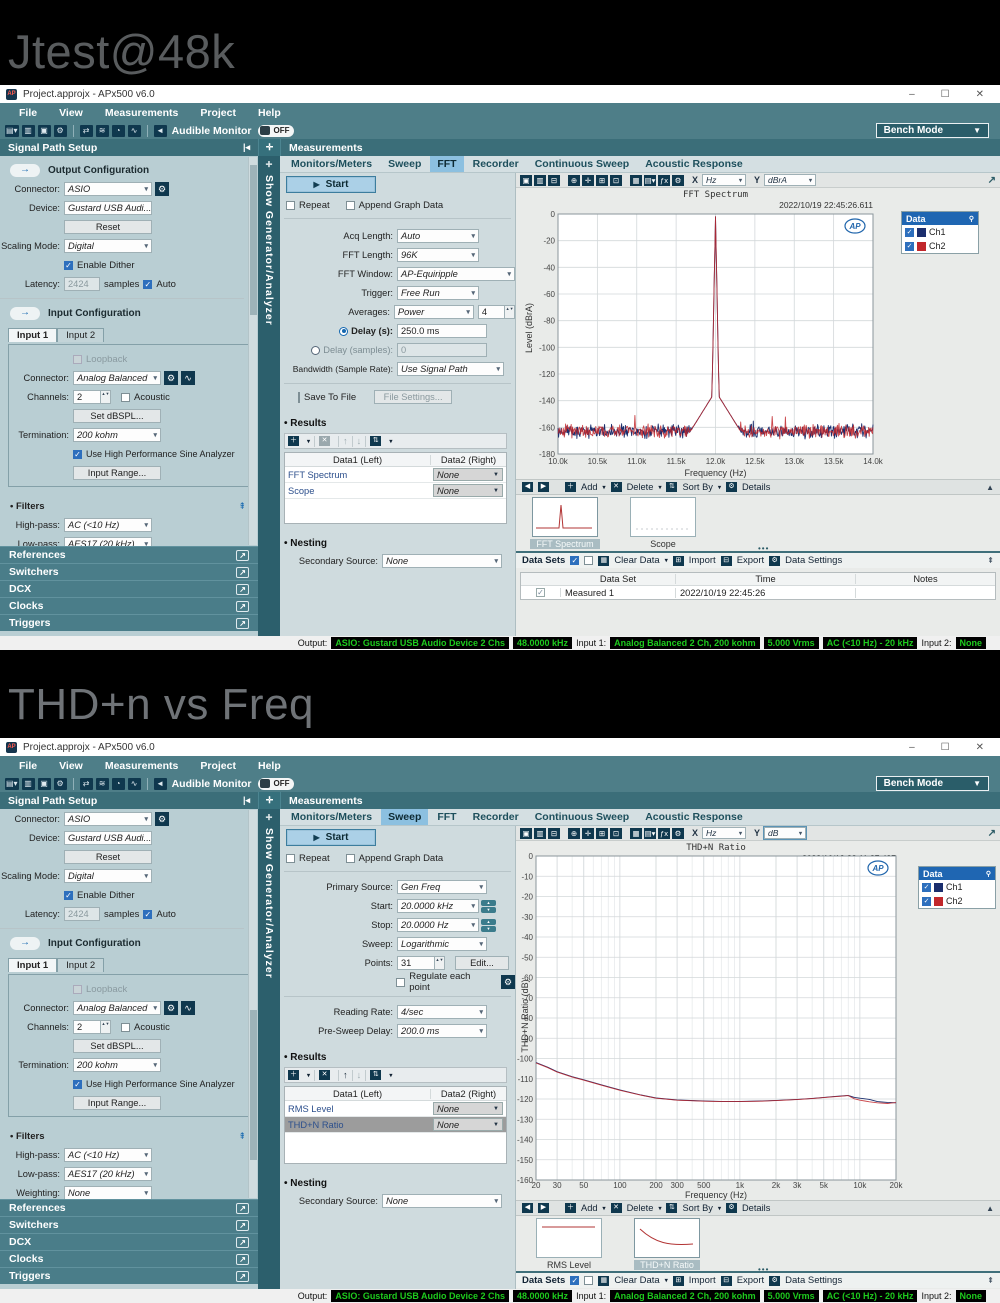 Image resolution: width=1000 pixels, height=1303 pixels. Describe the element at coordinates (129, 622) in the screenshot. I see `sidebar-section: Triggers ↗` at that location.